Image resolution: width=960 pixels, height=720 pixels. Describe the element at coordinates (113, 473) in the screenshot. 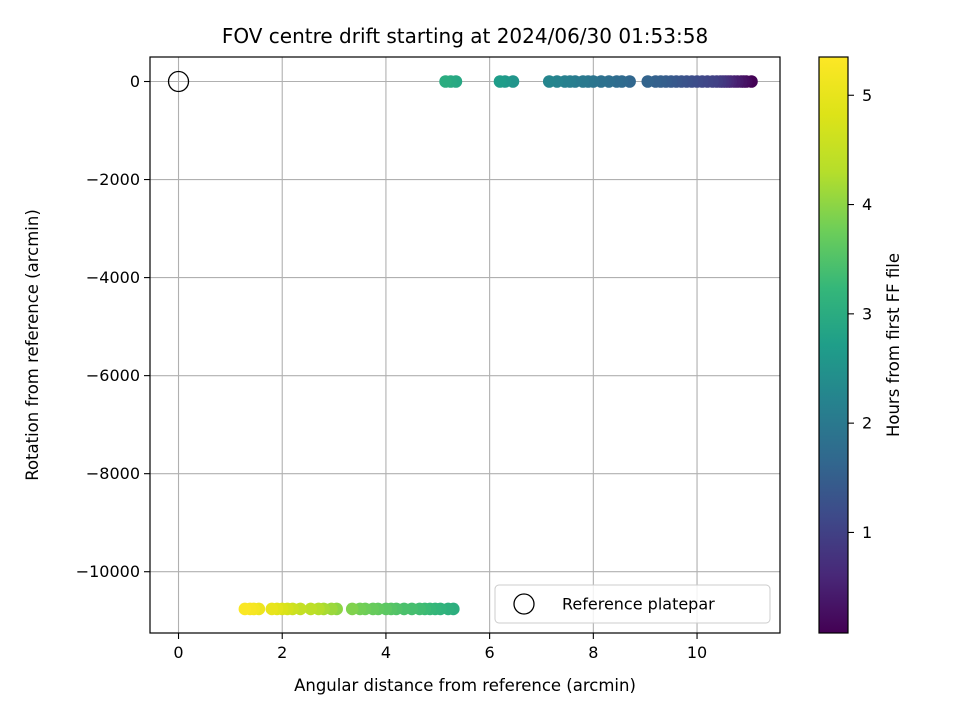

I see `y-tick-label: −8000` at that location.